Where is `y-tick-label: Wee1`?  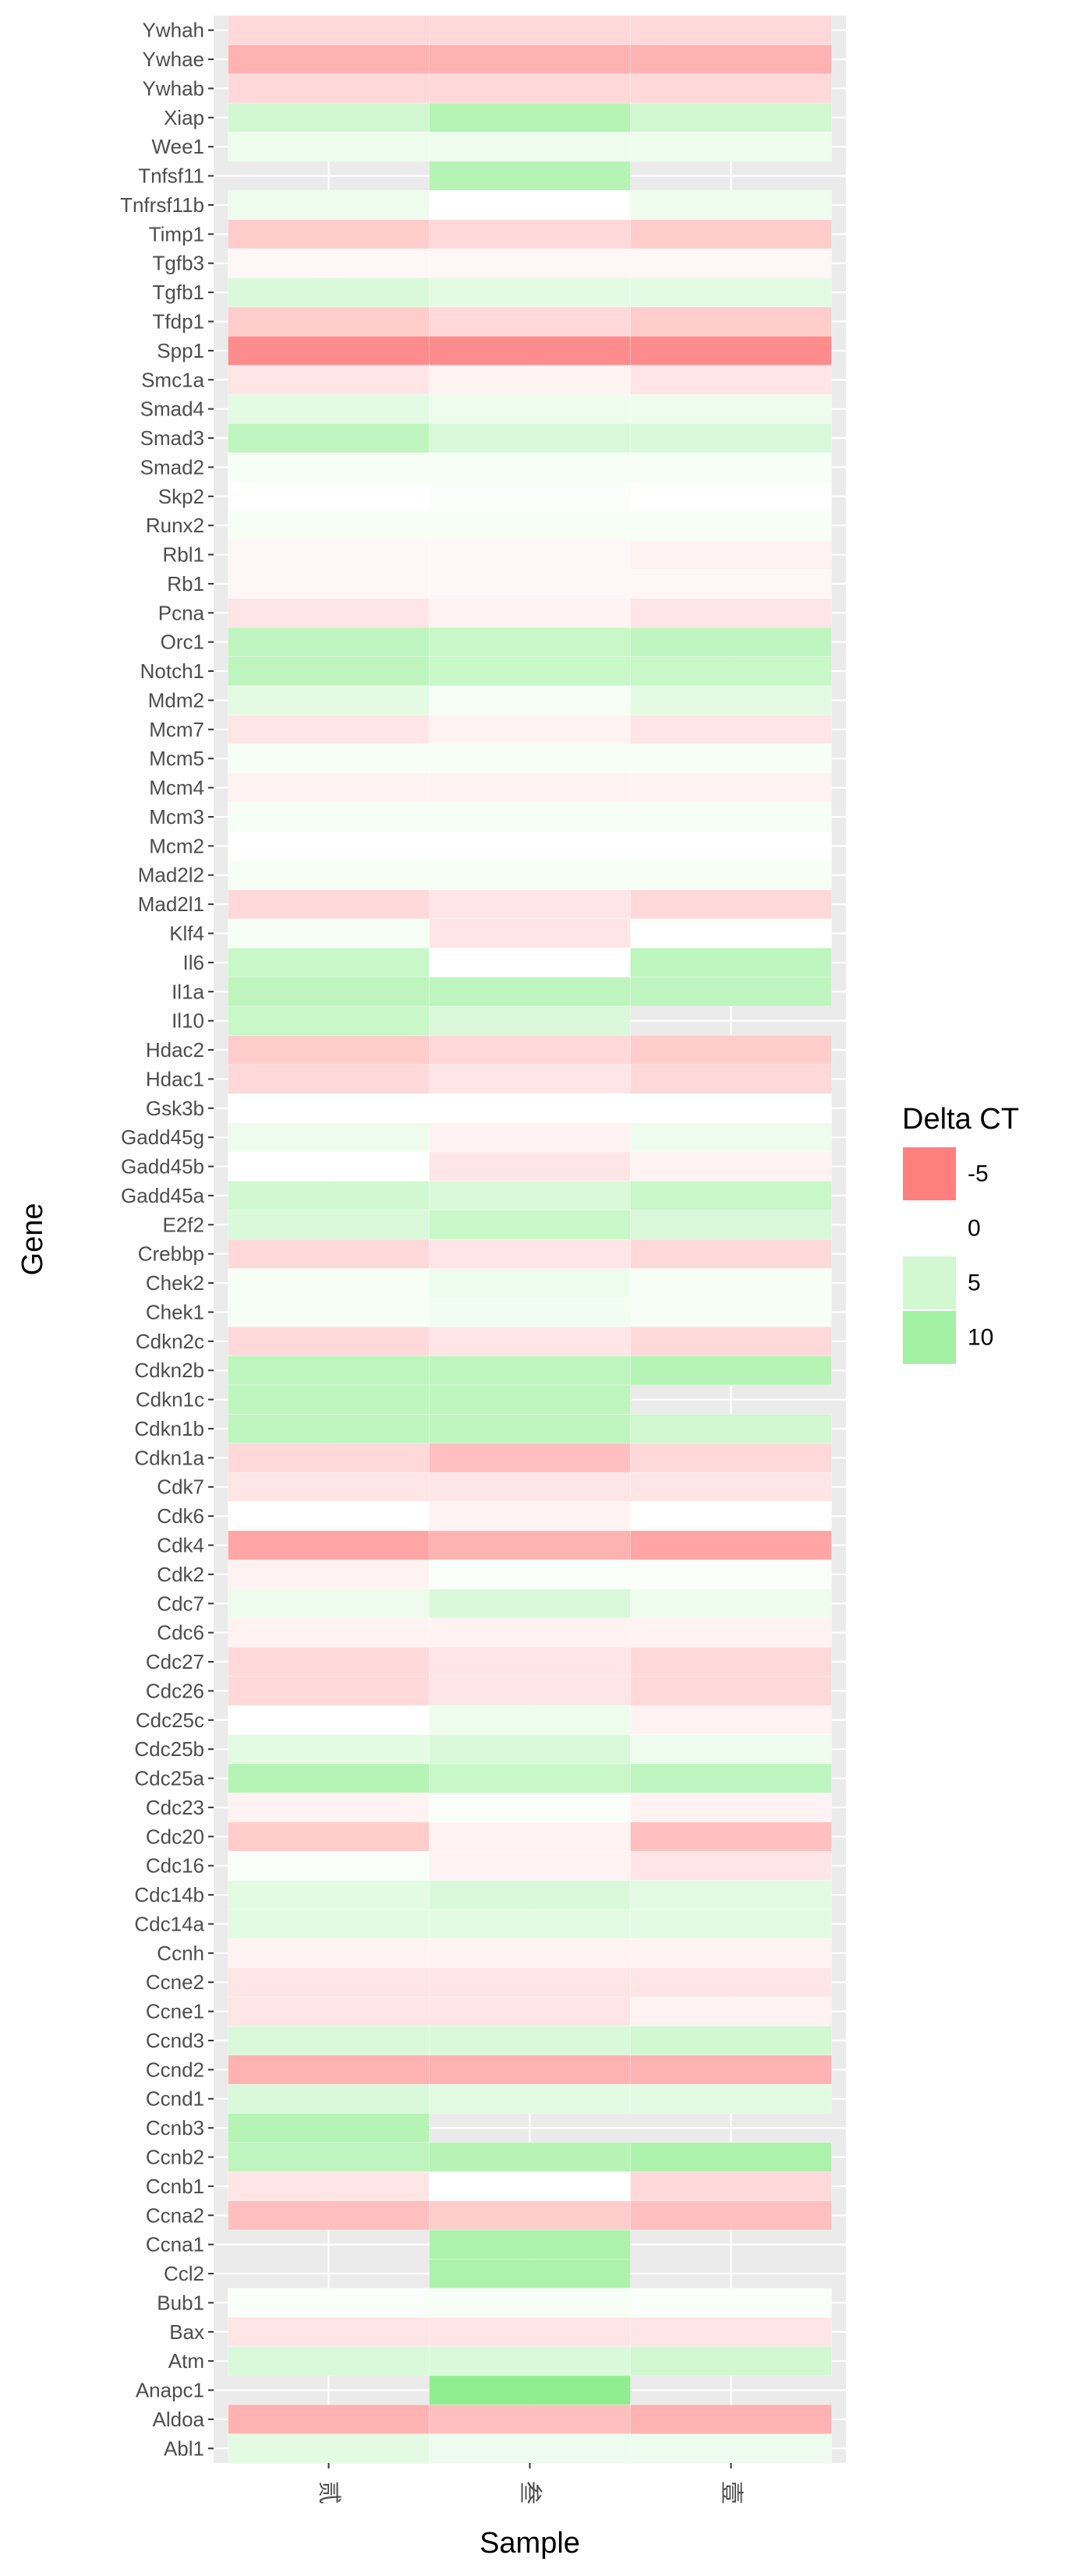 y-tick-label: Wee1 is located at coordinates (178, 146).